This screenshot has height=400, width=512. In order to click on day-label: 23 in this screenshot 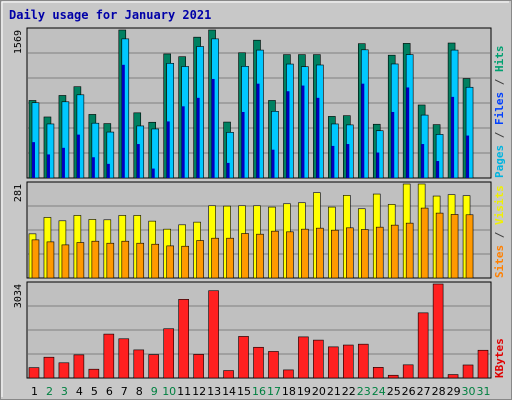, I will do `click(364, 391)`.